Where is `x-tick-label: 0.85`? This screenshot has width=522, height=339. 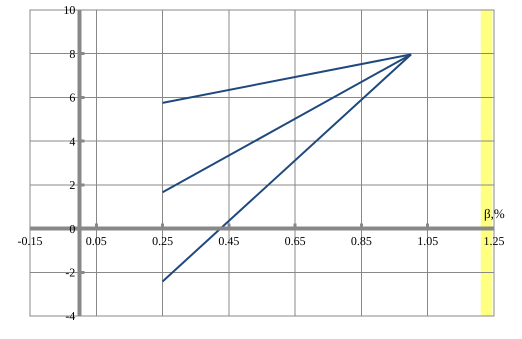
x-tick-label: 0.85 is located at coordinates (361, 241).